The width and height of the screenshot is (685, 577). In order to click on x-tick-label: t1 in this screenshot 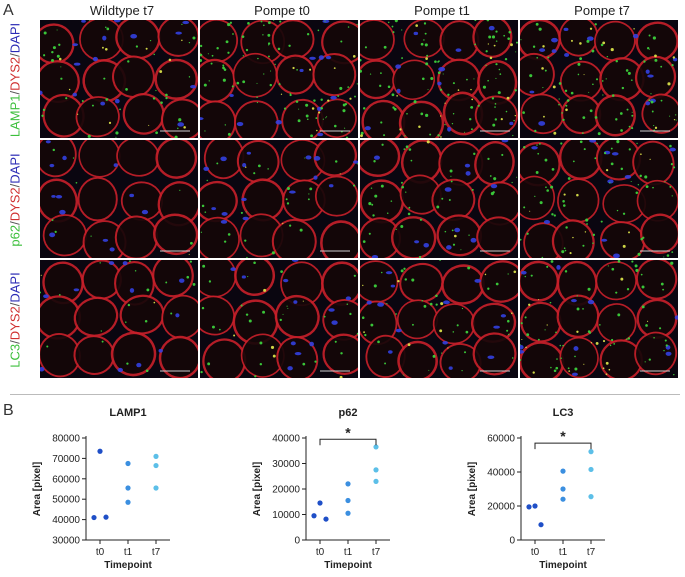, I will do `click(348, 552)`.